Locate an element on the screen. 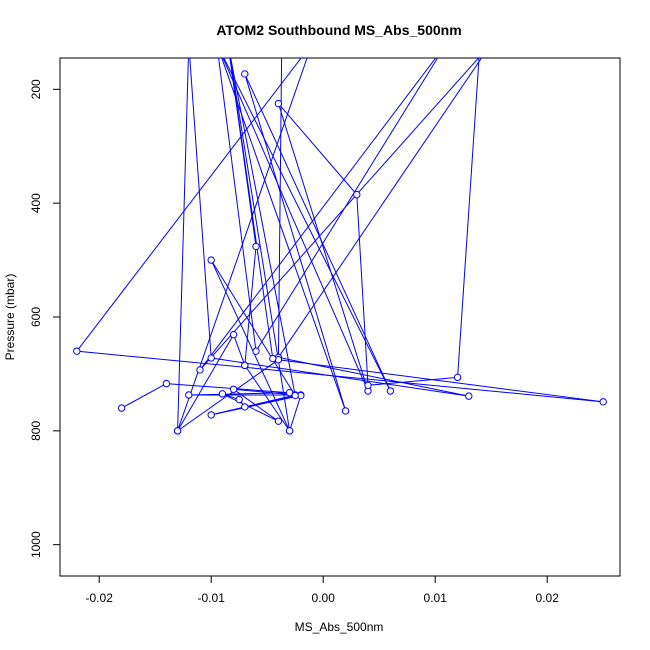  x-tick-label: 0.01 is located at coordinates (436, 598).